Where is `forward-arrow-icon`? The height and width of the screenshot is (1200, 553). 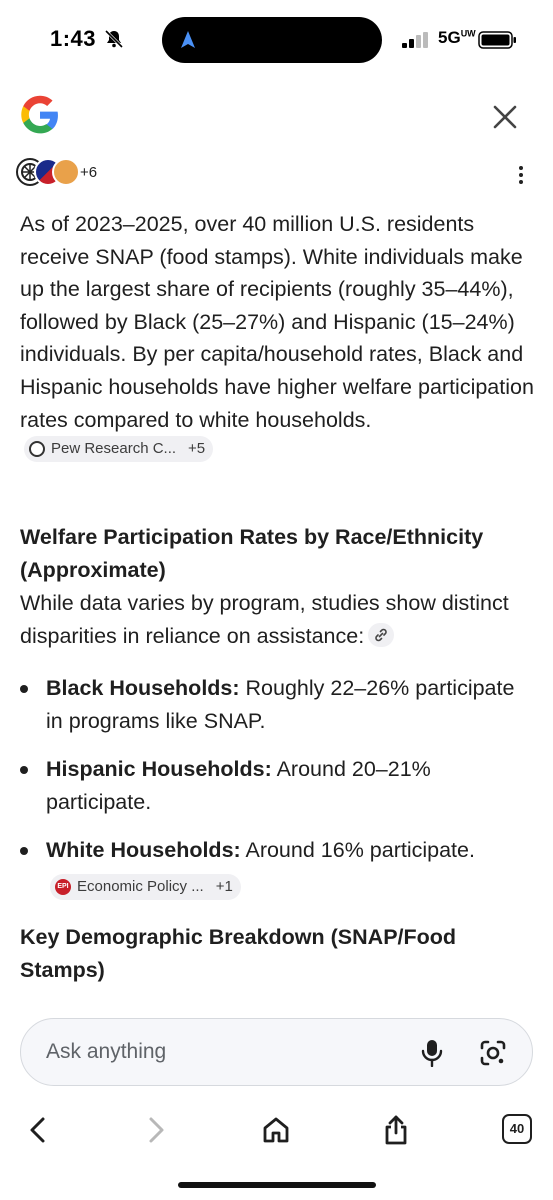
forward-arrow-icon is located at coordinates (156, 1130).